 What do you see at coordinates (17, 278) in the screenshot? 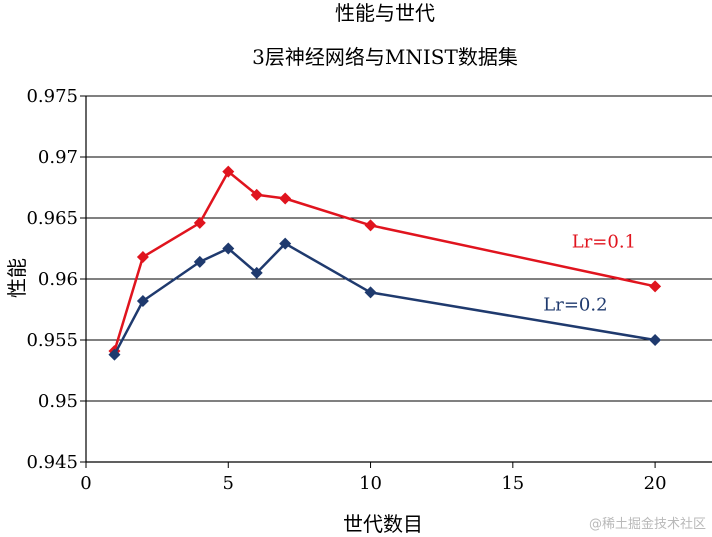
I see `y-axis-title: 性能` at bounding box center [17, 278].